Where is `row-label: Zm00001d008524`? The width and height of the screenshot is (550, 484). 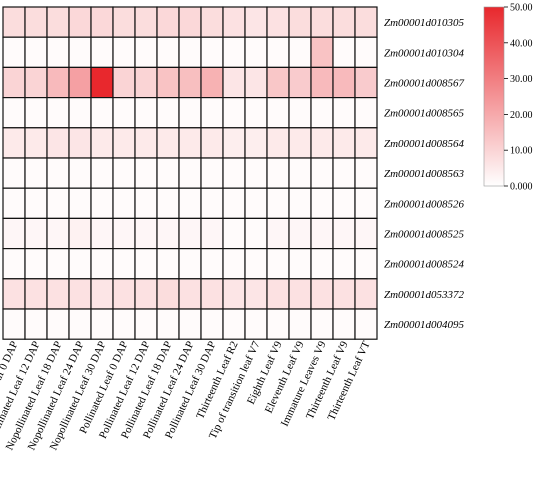
row-label: Zm00001d008524 is located at coordinates (424, 265).